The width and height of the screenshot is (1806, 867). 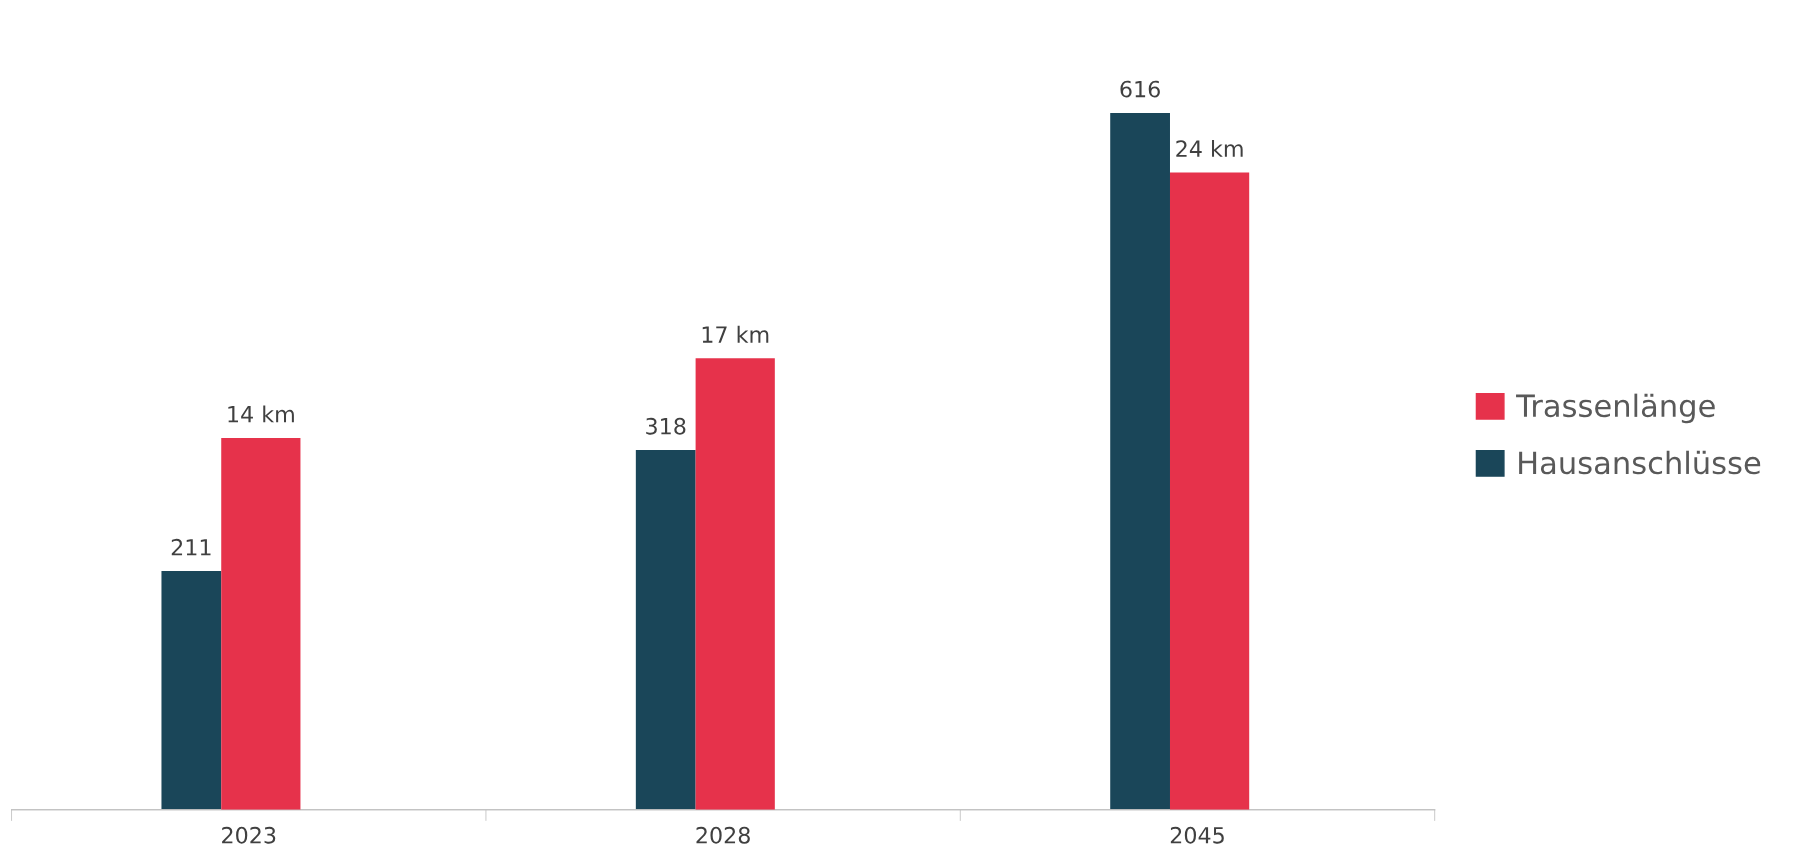 I want to click on data-label: 14 km, so click(x=261, y=414).